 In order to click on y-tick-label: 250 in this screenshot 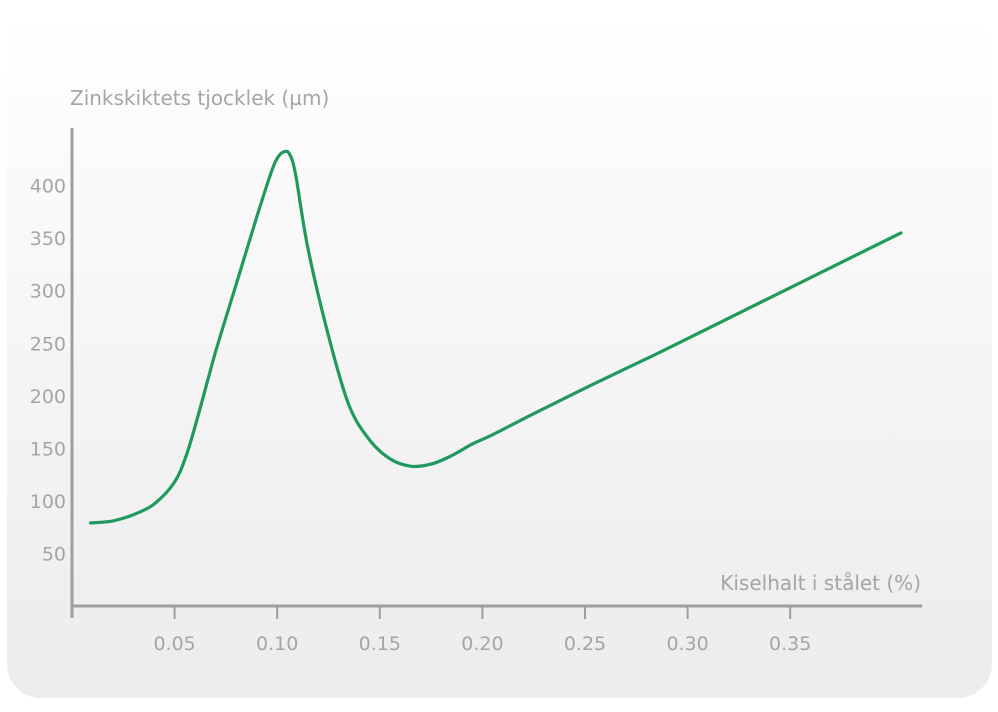, I will do `click(48, 344)`.